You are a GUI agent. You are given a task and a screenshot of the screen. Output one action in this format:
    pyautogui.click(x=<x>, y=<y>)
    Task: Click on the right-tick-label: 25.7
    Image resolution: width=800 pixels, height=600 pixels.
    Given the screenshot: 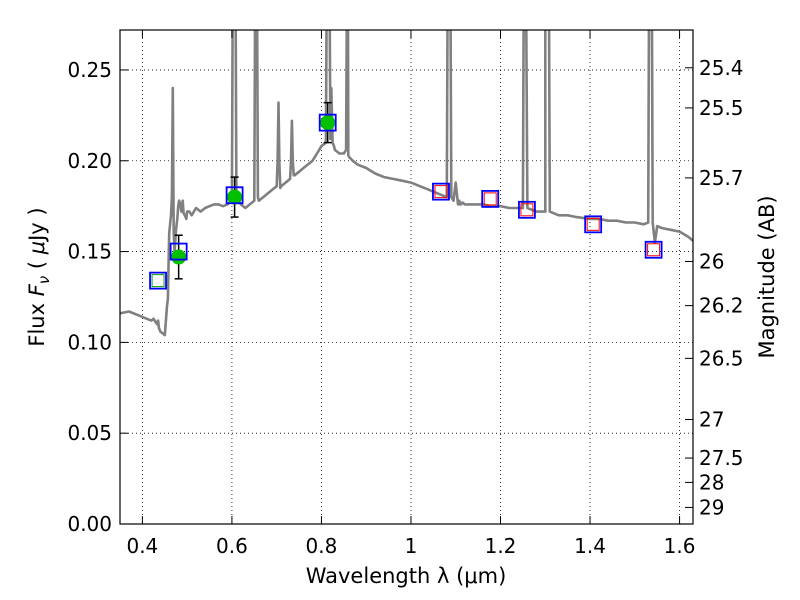 What is the action you would take?
    pyautogui.click(x=721, y=178)
    